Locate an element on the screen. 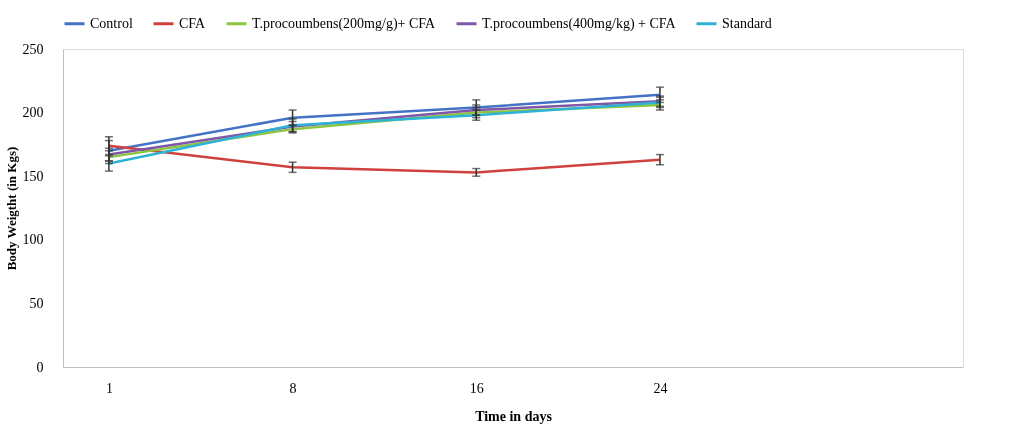 This screenshot has width=1021, height=441. legend-label: Standard is located at coordinates (747, 23).